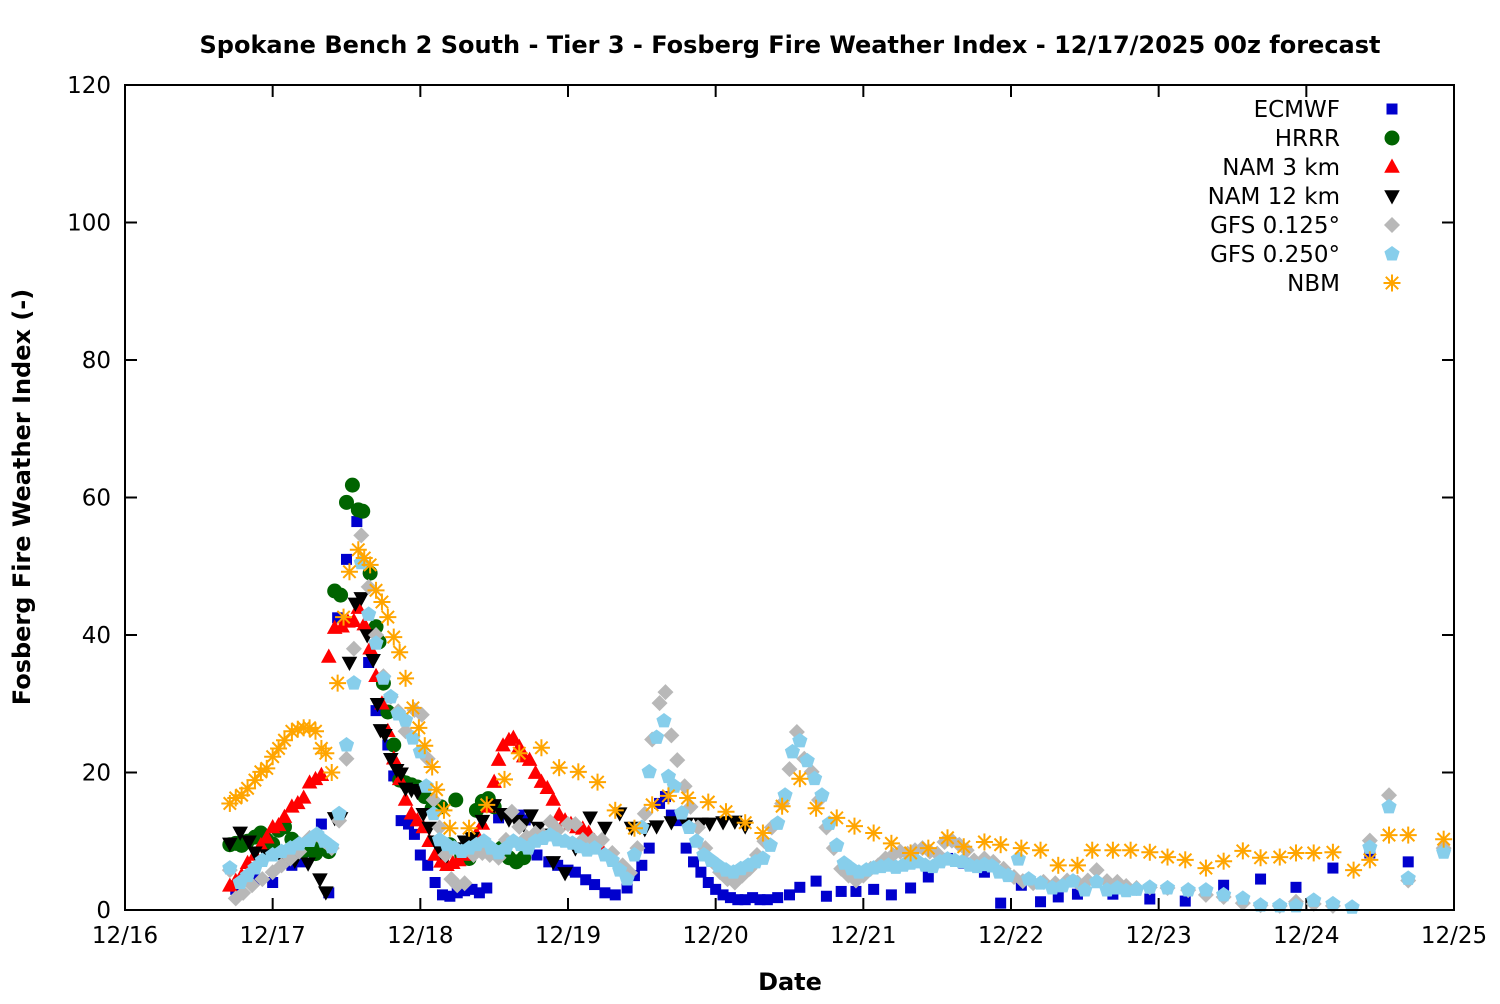 The height and width of the screenshot is (1004, 1500). What do you see at coordinates (1337, 139) in the screenshot?
I see `legend-item-hrrr: HRRR` at bounding box center [1337, 139].